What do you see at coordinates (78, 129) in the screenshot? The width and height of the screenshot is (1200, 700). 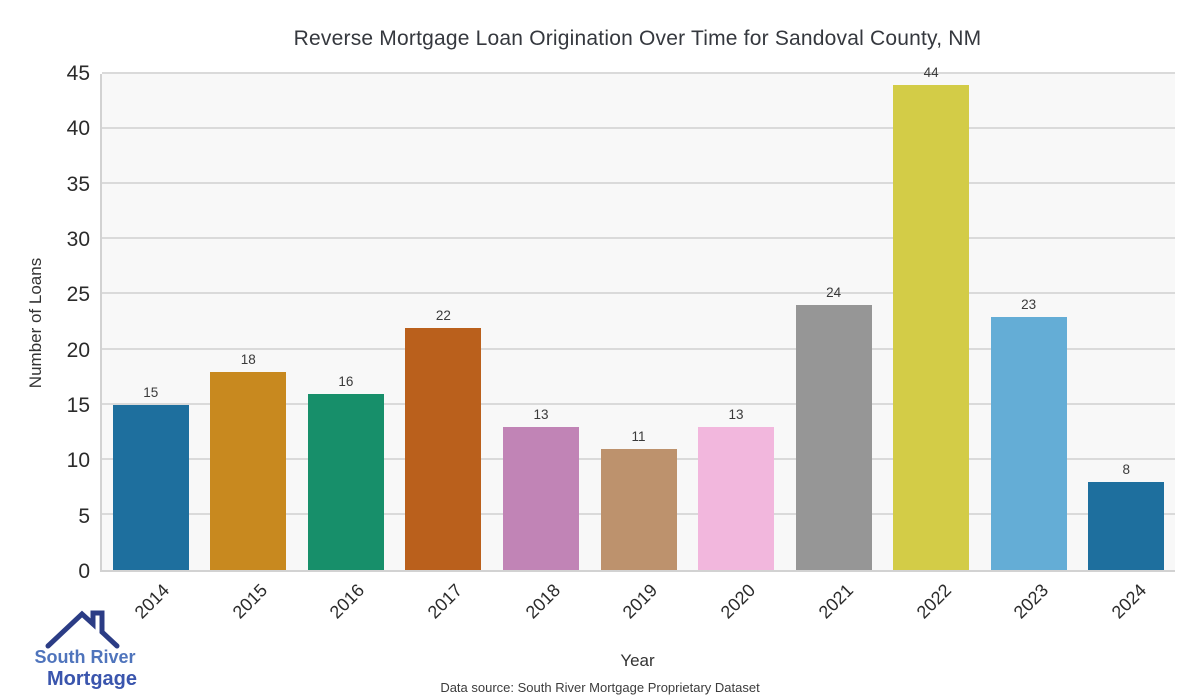 I see `y-tick-40: 40` at bounding box center [78, 129].